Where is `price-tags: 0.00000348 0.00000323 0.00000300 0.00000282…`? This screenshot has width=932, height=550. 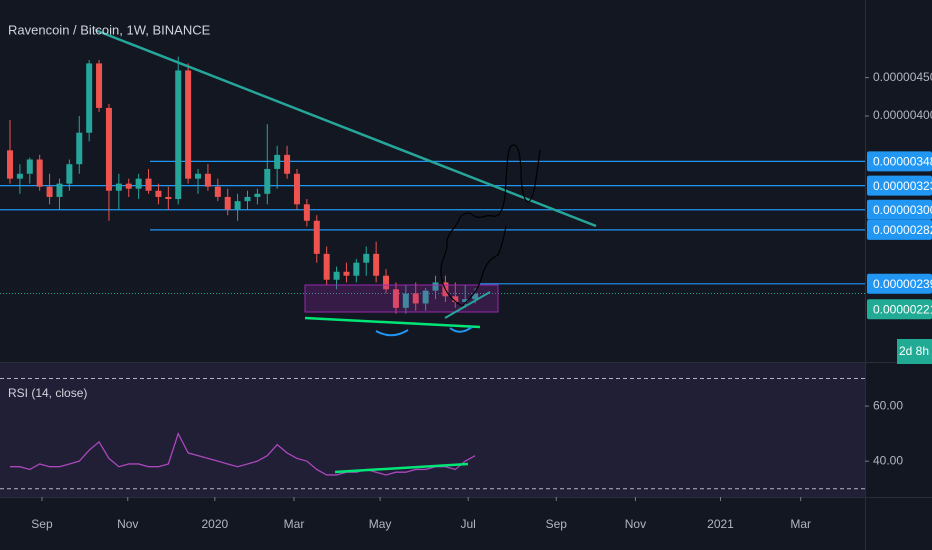
price-tags: 0.00000348 0.00000323 0.00000300 0.00000282… is located at coordinates (899, 257).